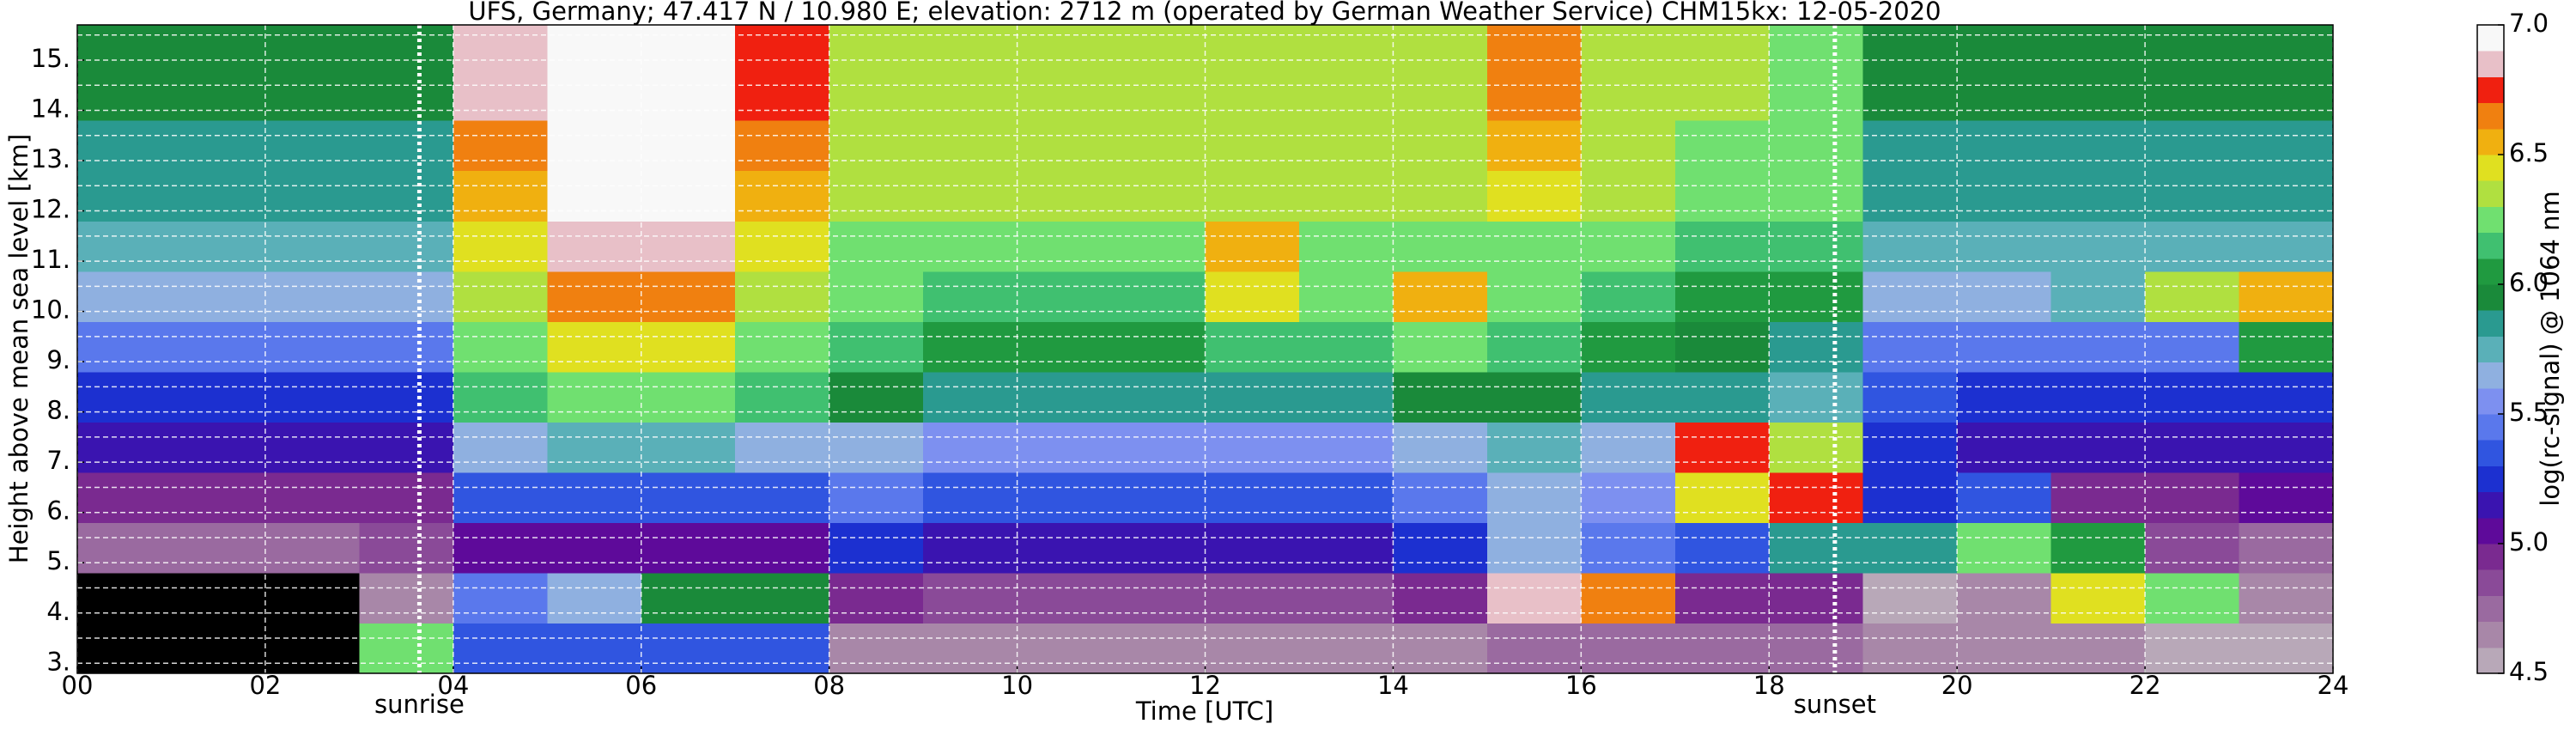 This screenshot has width=2576, height=730. I want to click on x-tick-label: 22, so click(2145, 685).